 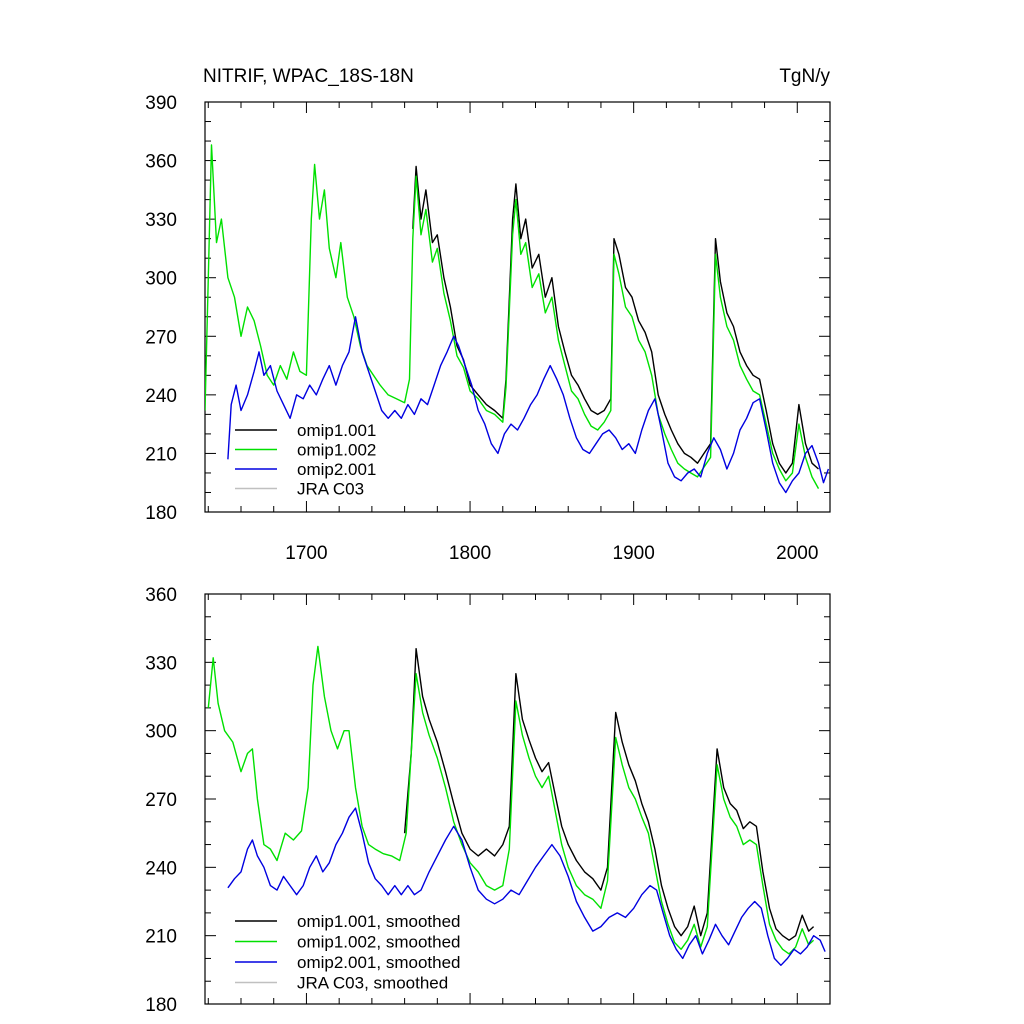 I want to click on bottom-y-tick-label: 210, so click(x=161, y=937).